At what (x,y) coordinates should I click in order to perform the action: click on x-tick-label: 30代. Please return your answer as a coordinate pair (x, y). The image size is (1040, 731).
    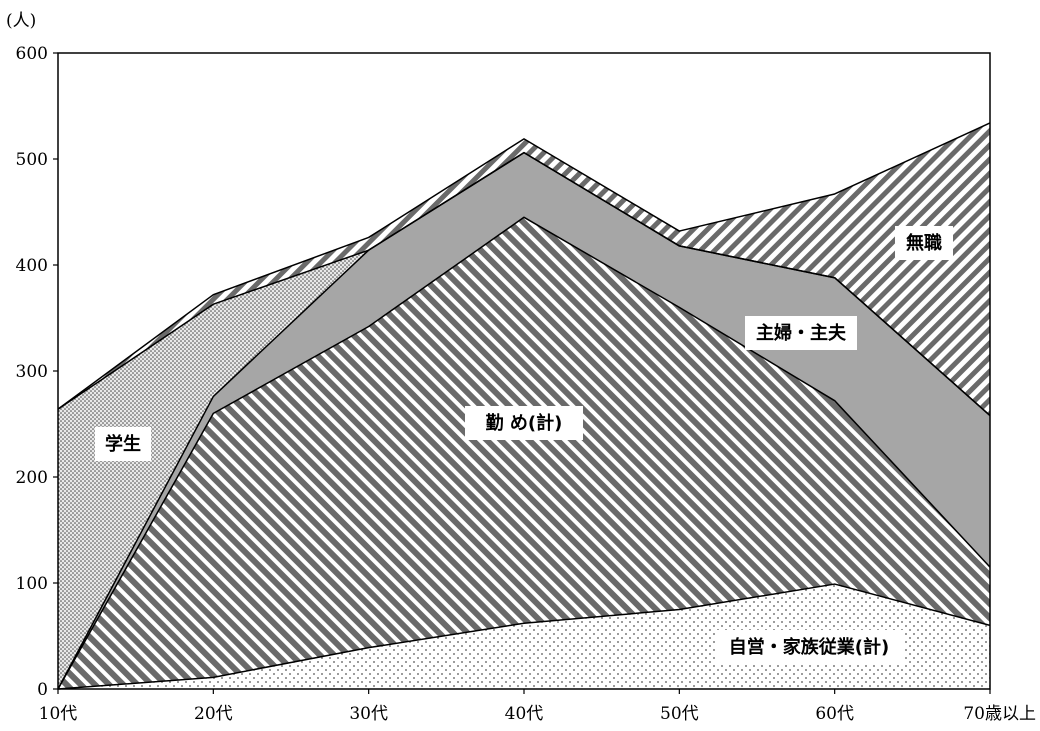
    Looking at the image, I should click on (368, 714).